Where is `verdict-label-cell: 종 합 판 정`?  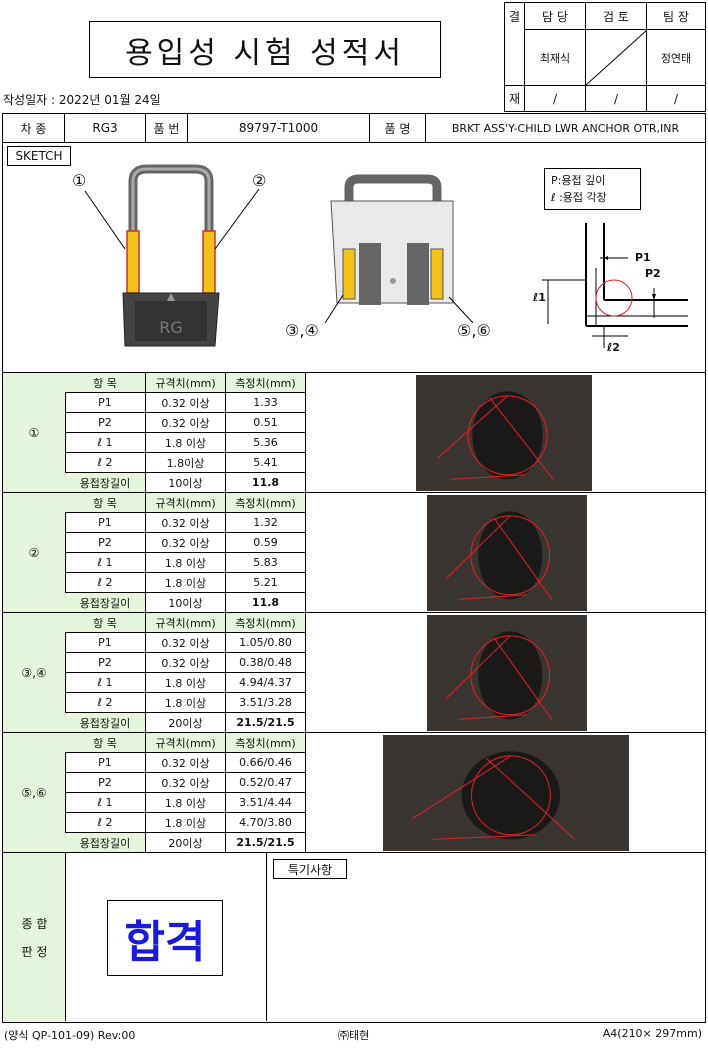
verdict-label-cell: 종 합 판 정 is located at coordinates (34, 937).